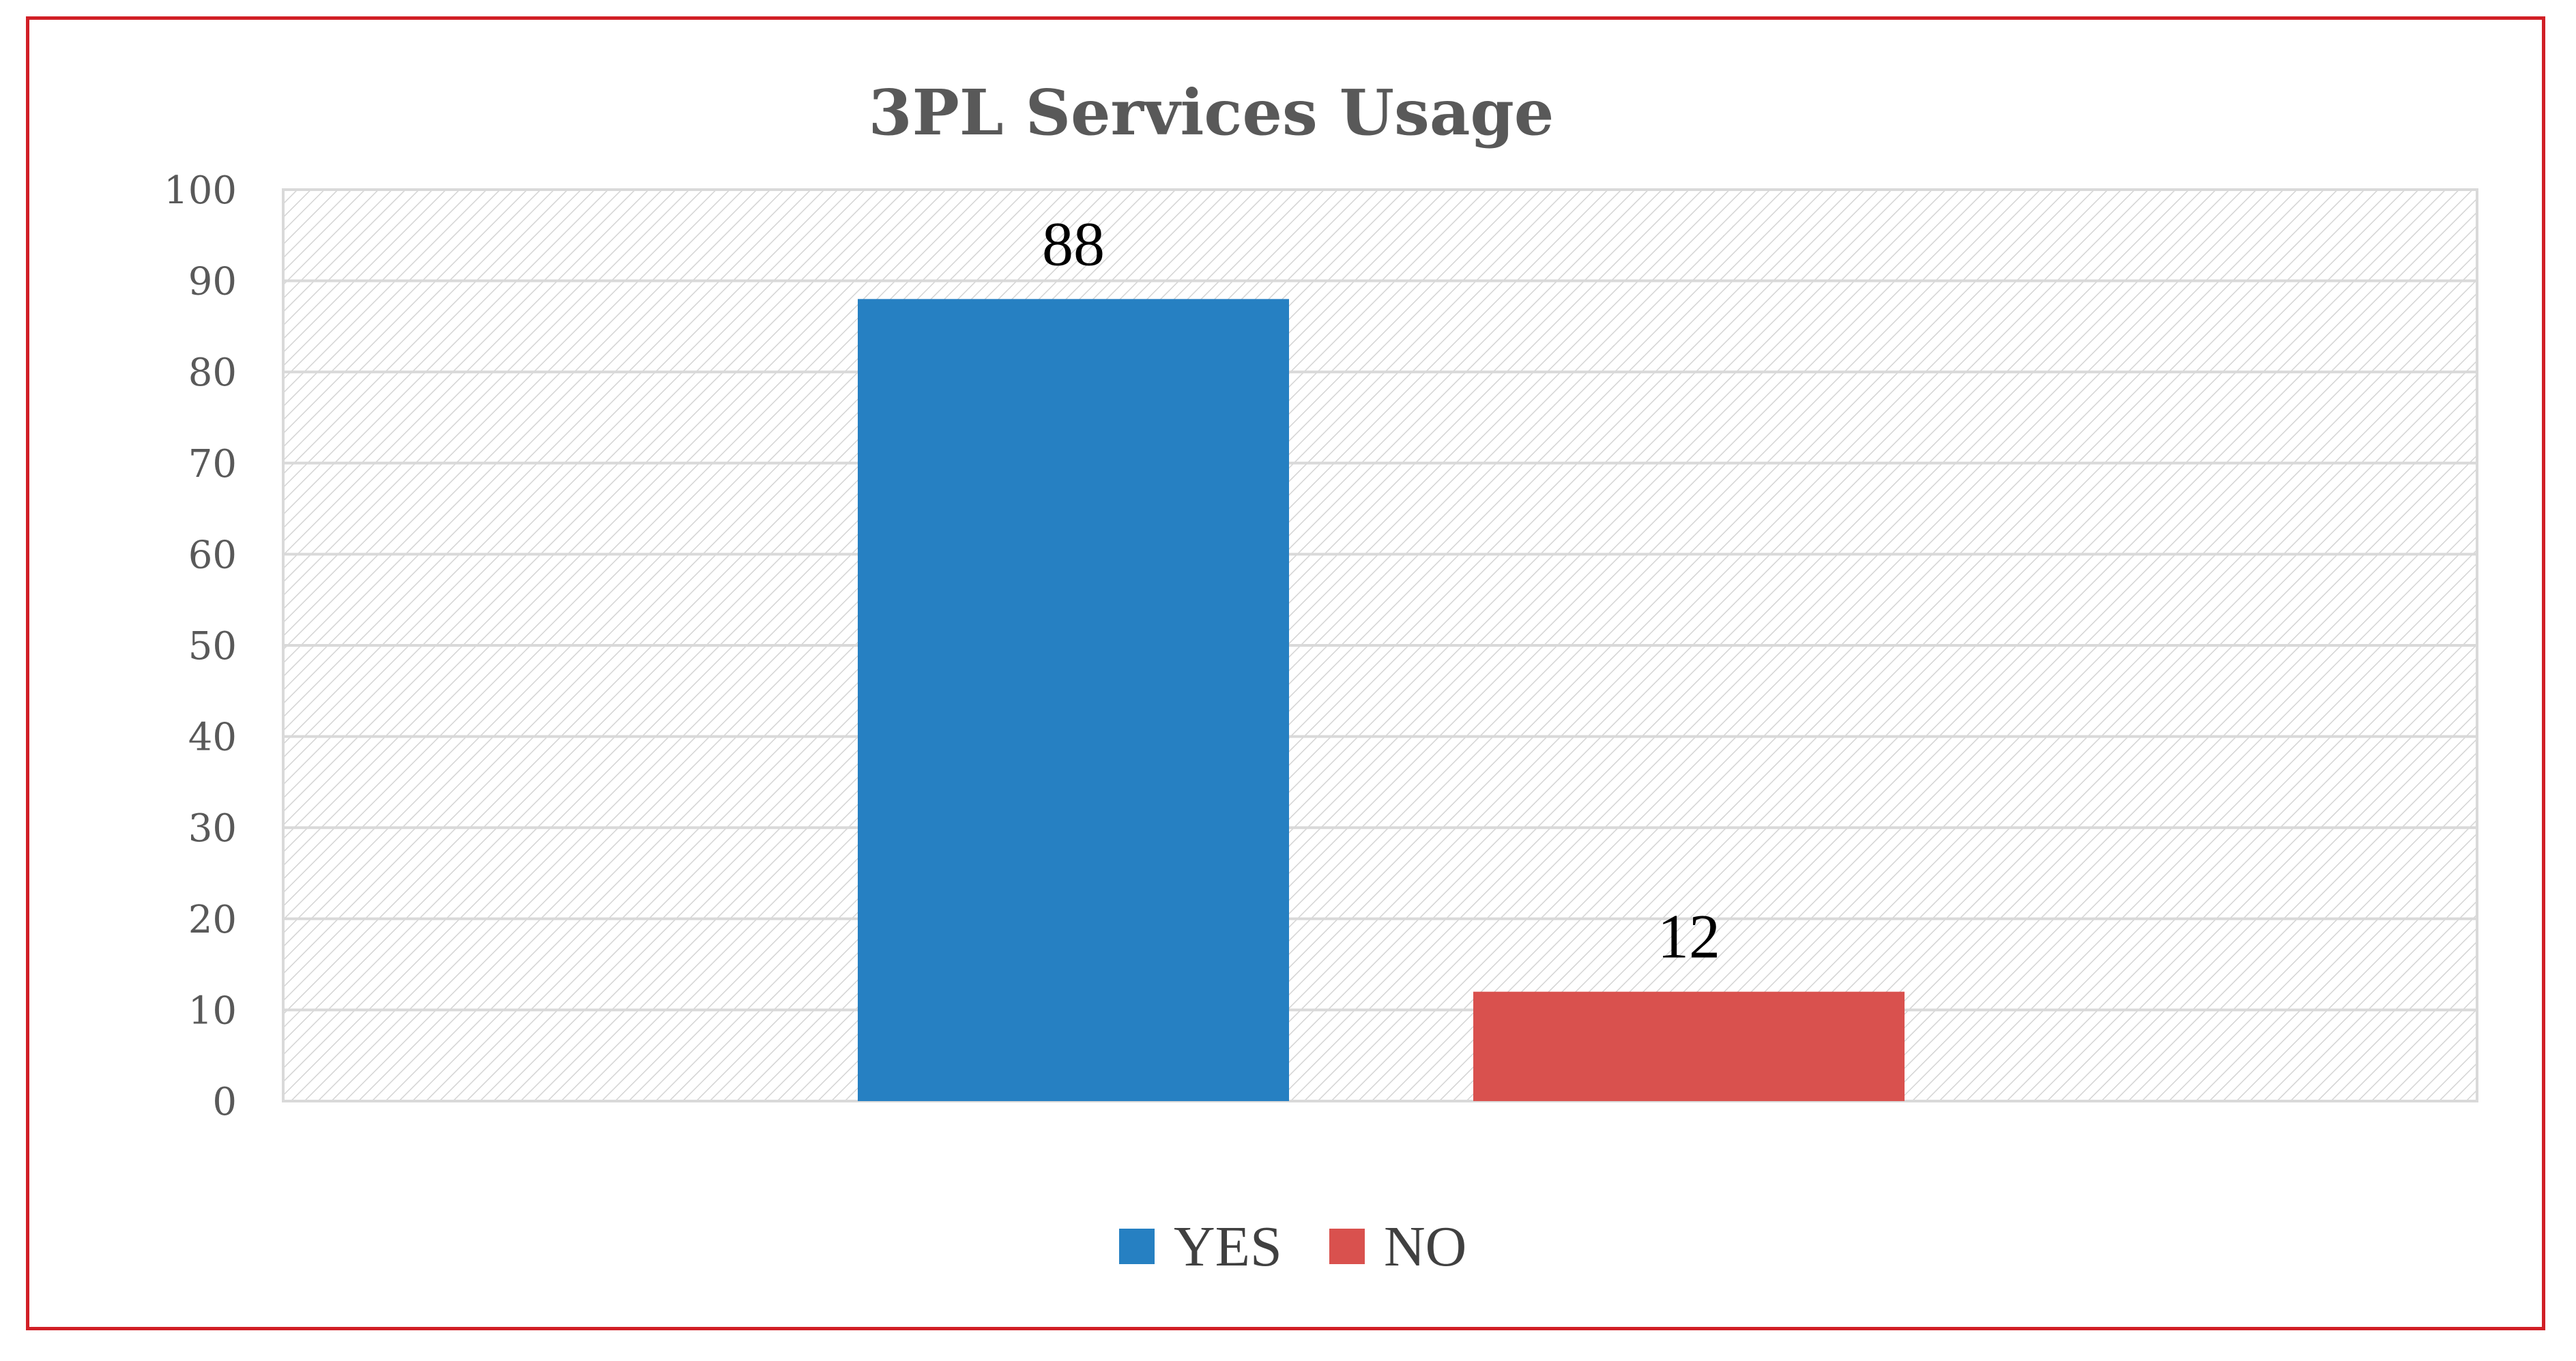 This screenshot has width=2576, height=1361. Describe the element at coordinates (212, 828) in the screenshot. I see `y-tick-label: 30` at that location.